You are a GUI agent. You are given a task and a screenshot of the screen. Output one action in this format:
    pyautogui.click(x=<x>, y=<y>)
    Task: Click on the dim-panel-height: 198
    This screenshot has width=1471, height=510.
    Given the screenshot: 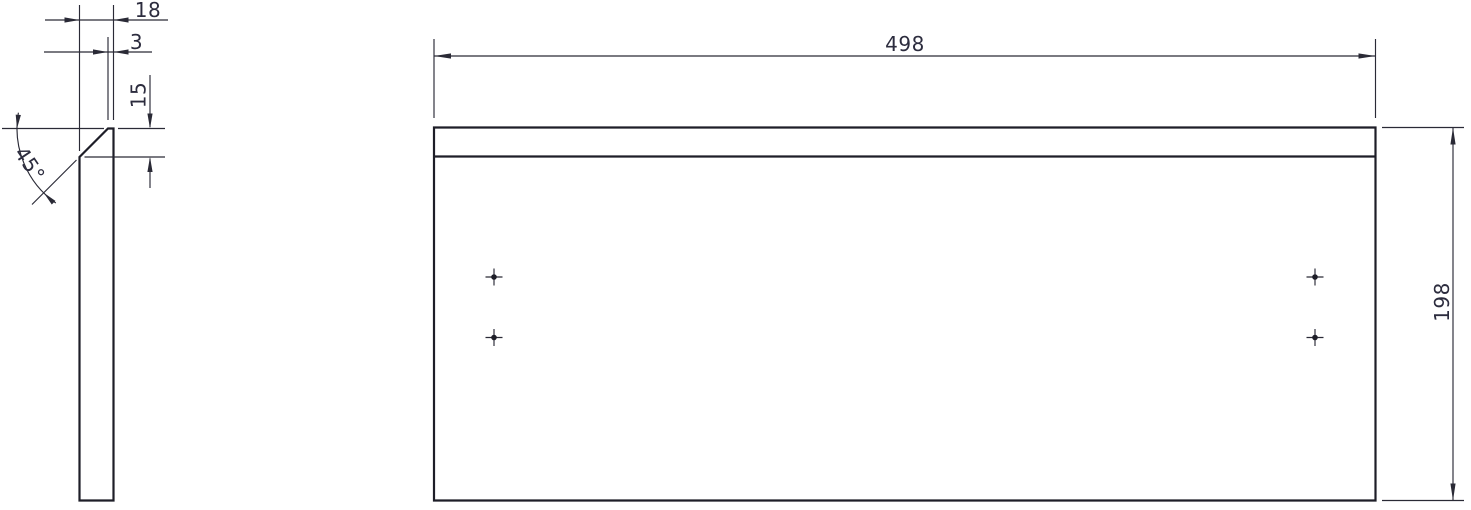 What is the action you would take?
    pyautogui.click(x=1423, y=314)
    